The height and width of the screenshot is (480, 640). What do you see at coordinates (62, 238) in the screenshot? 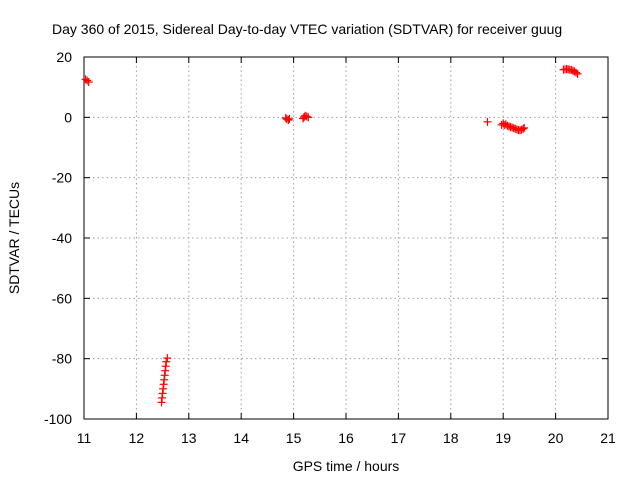
I see `y-tick-label: -40` at bounding box center [62, 238].